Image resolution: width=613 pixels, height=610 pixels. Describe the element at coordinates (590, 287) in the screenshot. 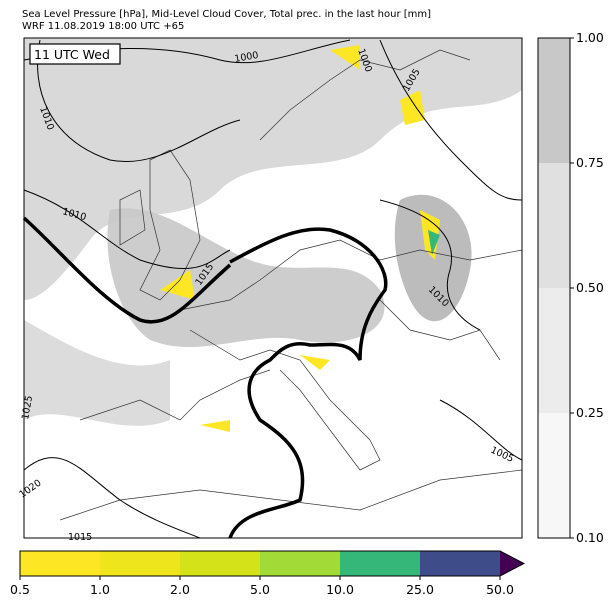

I see `colorbar-tick-label: 0.50` at that location.